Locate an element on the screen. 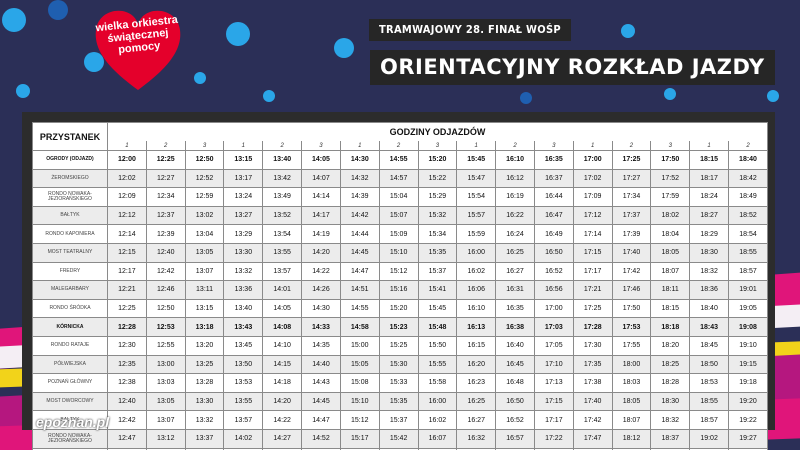 This screenshot has height=450, width=800. departure-time: 13:32 is located at coordinates (243, 271).